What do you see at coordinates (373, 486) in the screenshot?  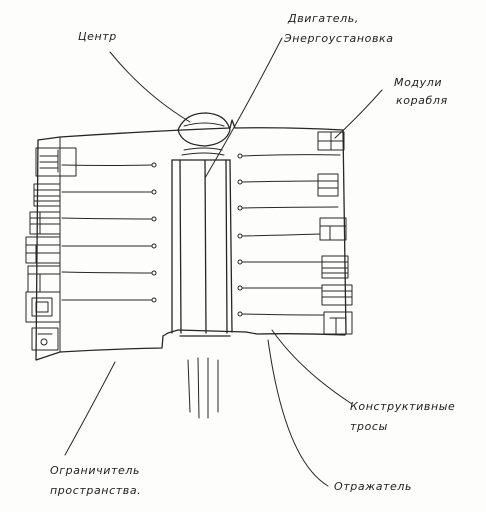 I see `label-reflector: Отражатель` at bounding box center [373, 486].